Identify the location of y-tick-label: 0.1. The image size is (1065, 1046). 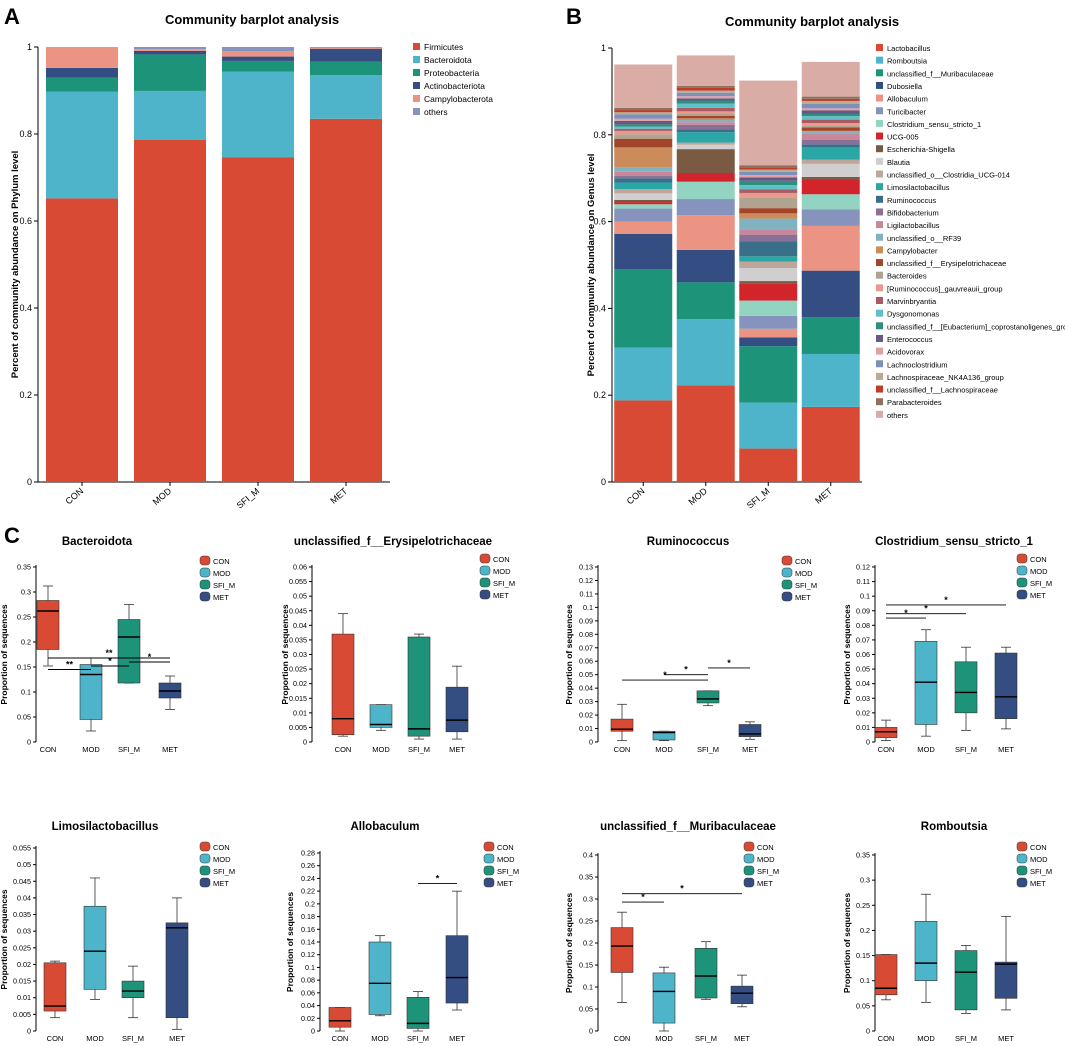
(588, 987).